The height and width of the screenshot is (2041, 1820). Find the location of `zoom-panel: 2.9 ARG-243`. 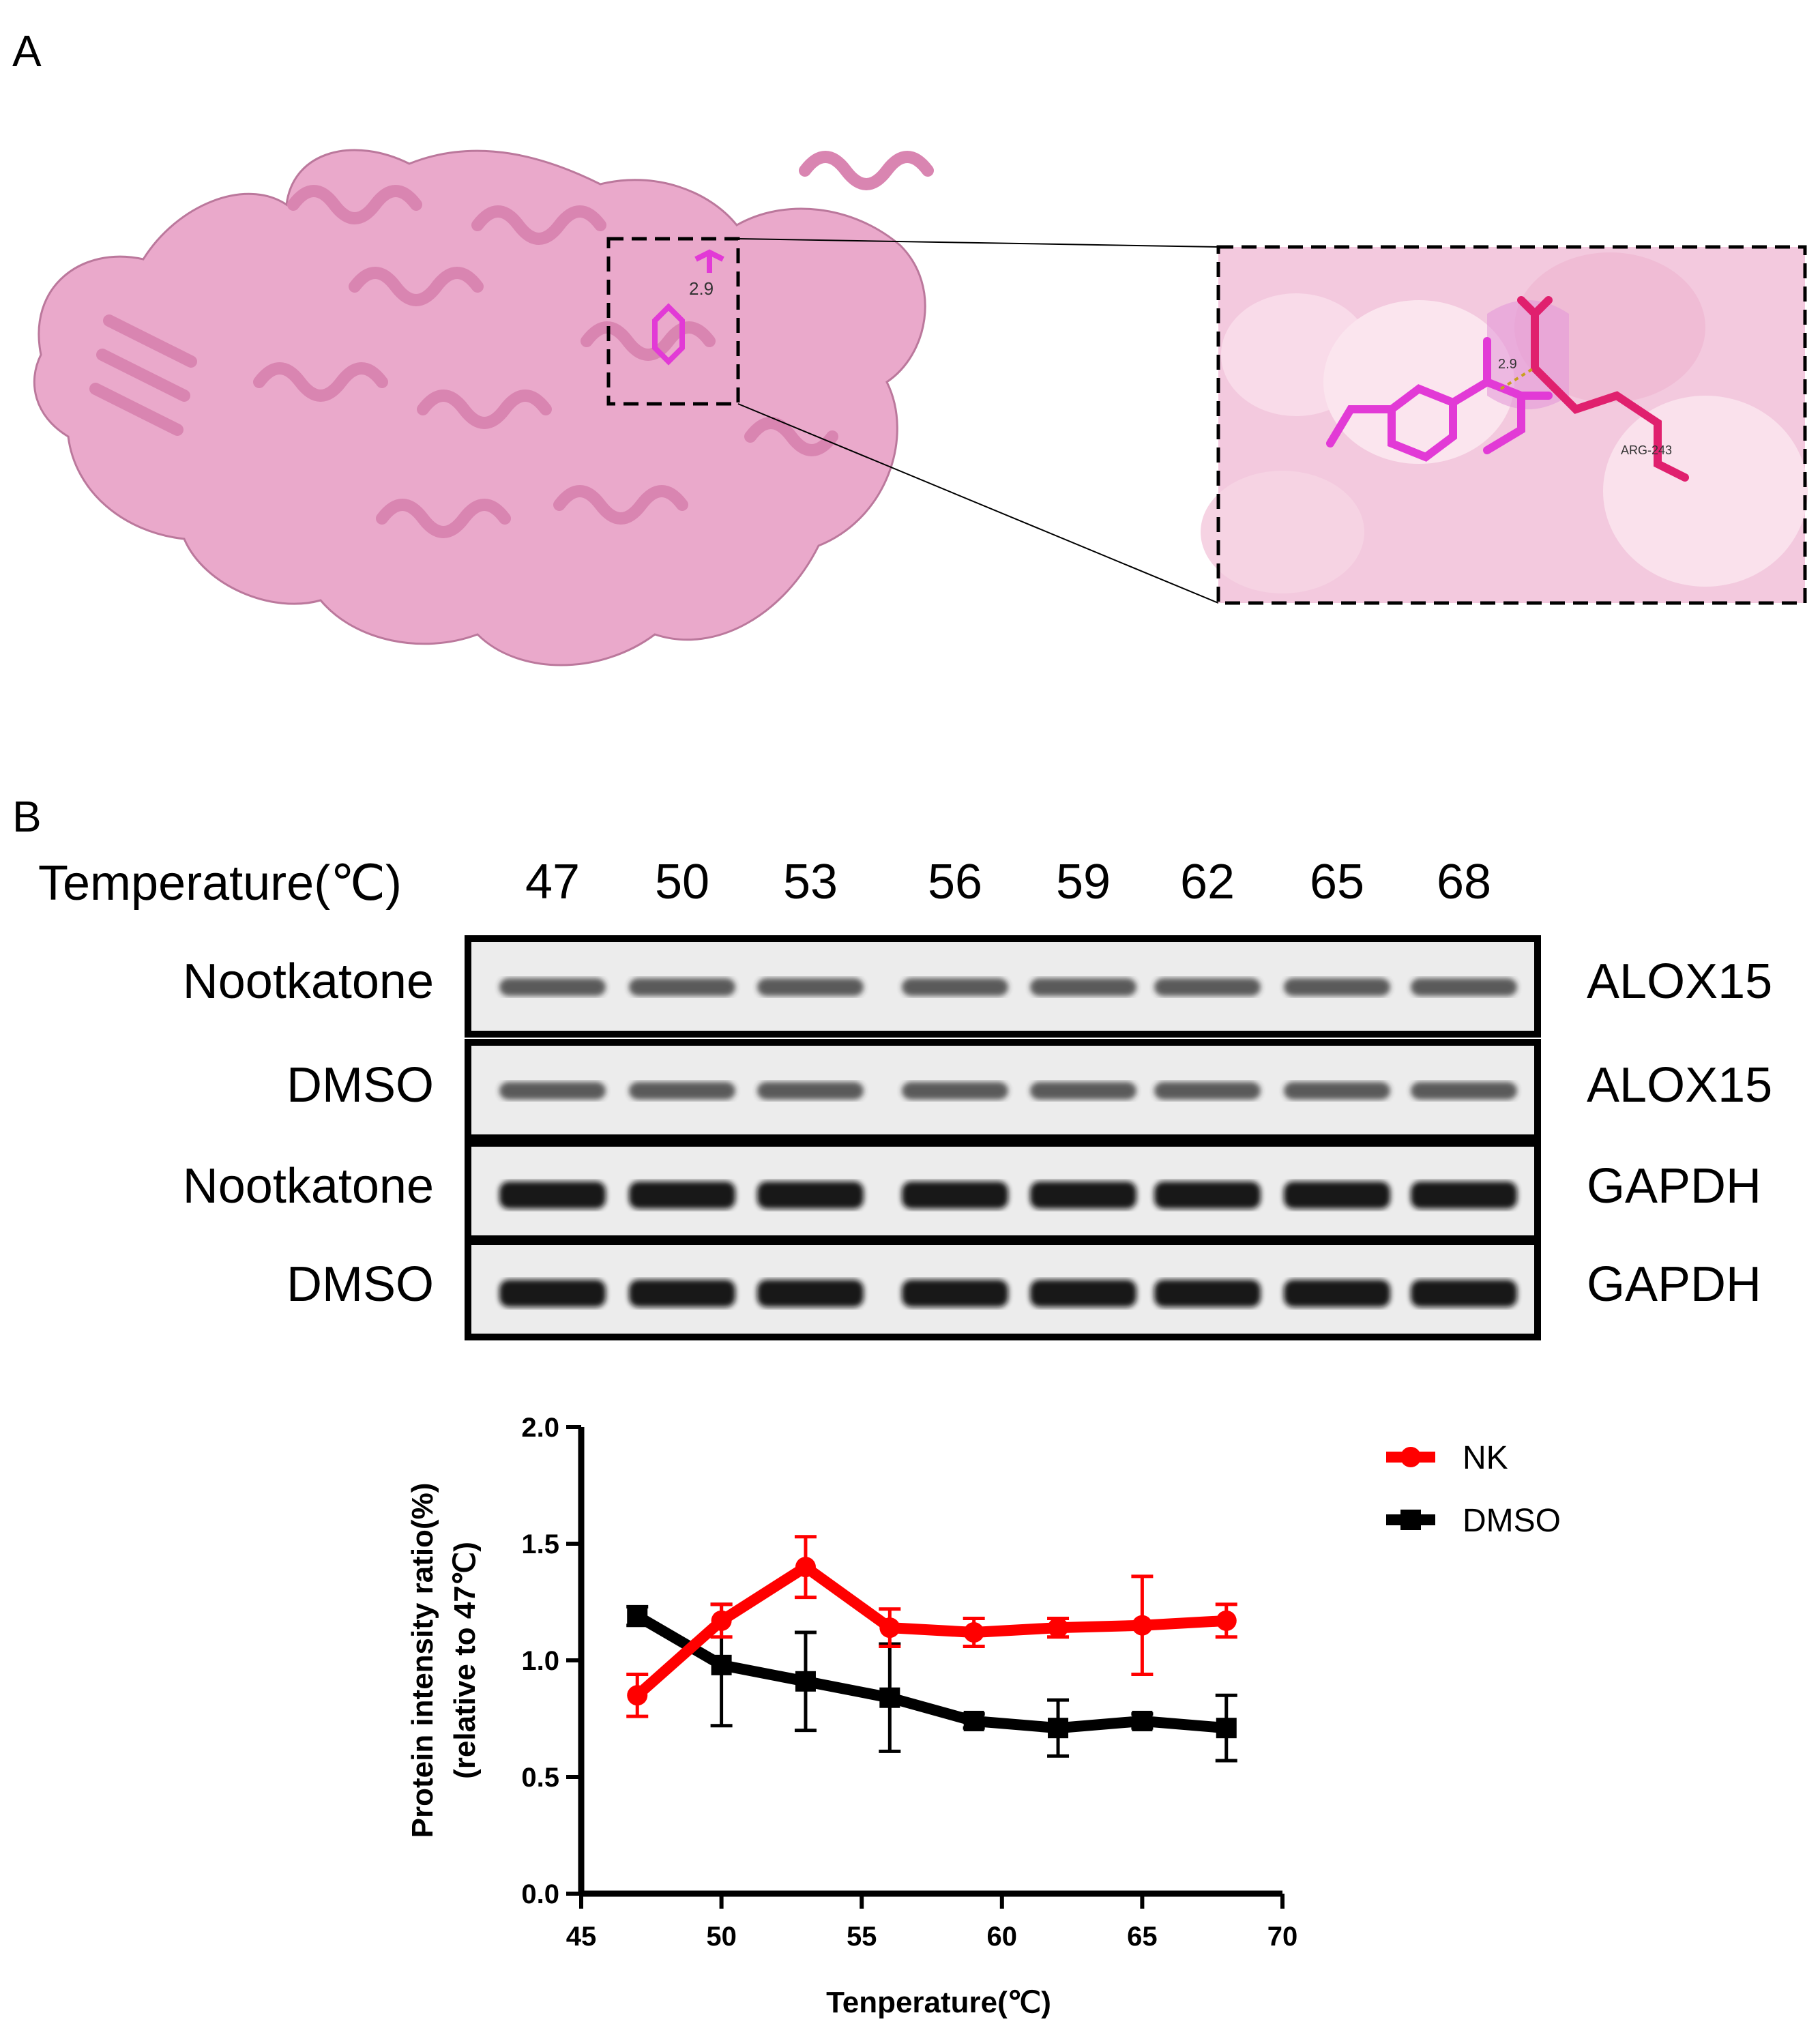

zoom-panel: 2.9 ARG-243 is located at coordinates (1504, 425).